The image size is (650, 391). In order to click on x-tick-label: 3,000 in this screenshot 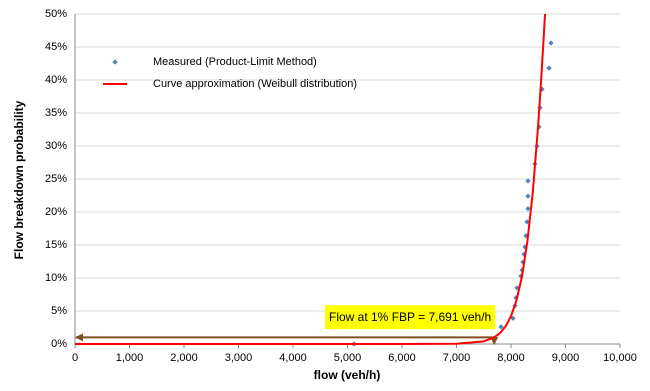, I will do `click(239, 358)`.